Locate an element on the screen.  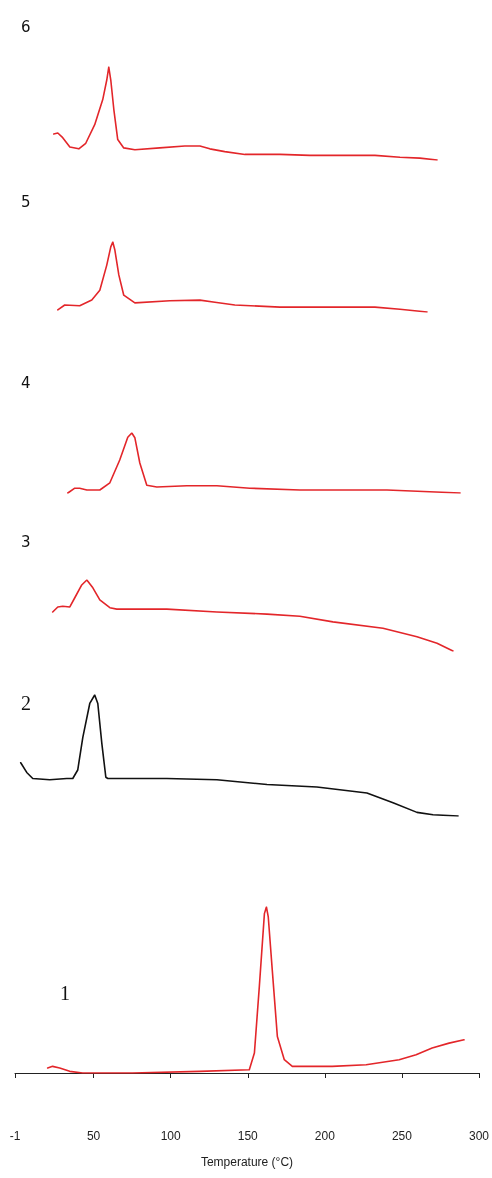
chart-title: 4 is located at coordinates (26, 382).